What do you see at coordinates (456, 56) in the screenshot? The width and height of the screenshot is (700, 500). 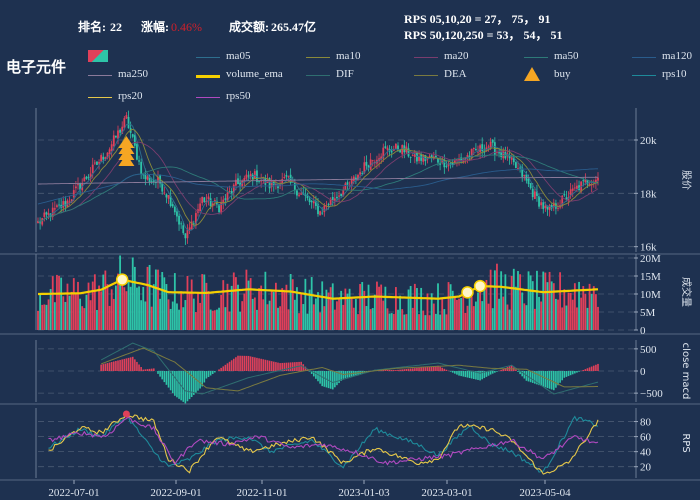 I see `legend-label-ma20: ma20` at bounding box center [456, 56].